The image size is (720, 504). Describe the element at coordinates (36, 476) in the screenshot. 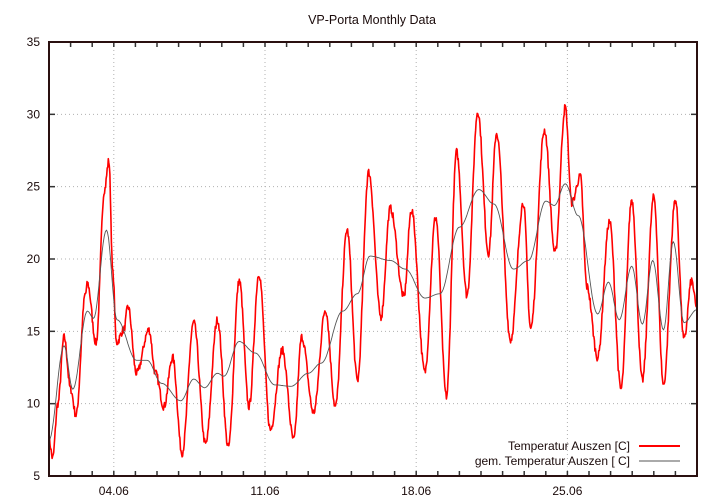

I see `ytick-label: 5` at that location.